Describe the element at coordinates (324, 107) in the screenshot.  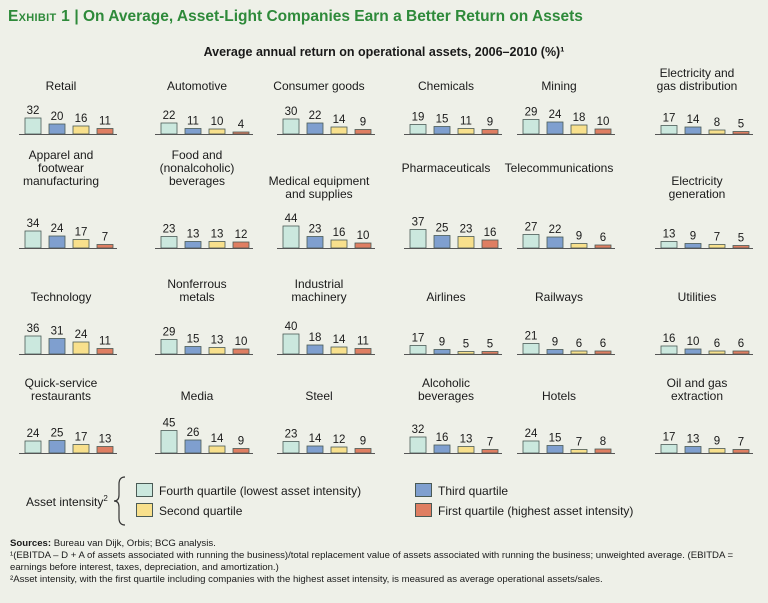
I see `panel: Consumer goods 30 22 14 9` at that location.